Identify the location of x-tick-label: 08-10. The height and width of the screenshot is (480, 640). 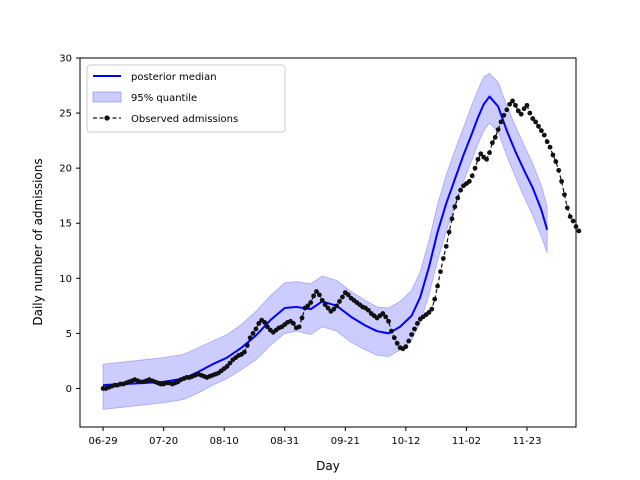
(224, 441).